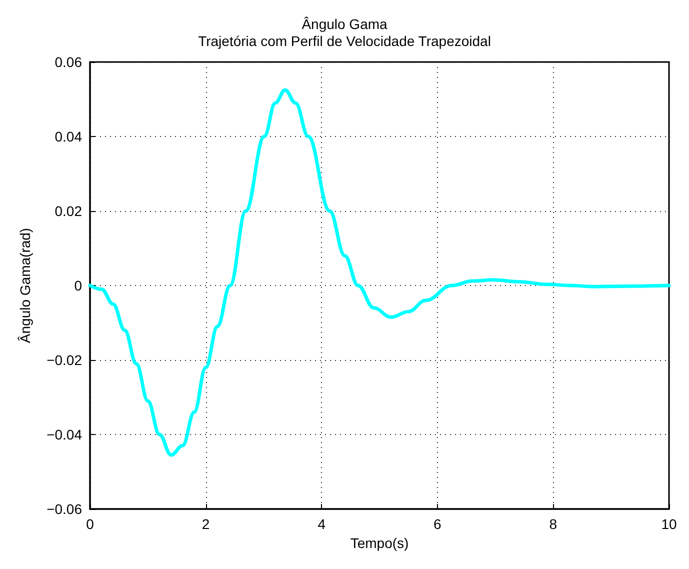 This screenshot has height=569, width=689. I want to click on x-tick-label: 6, so click(438, 524).